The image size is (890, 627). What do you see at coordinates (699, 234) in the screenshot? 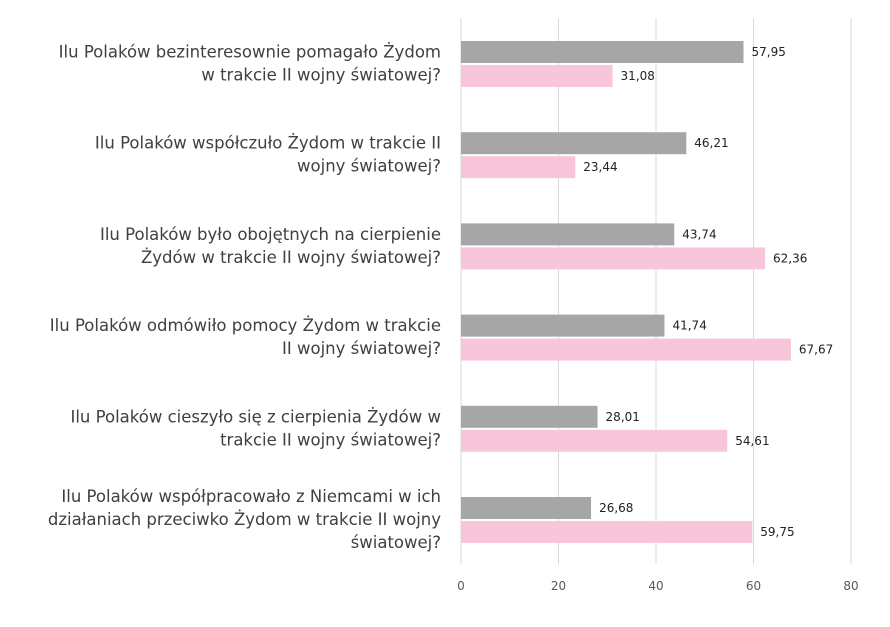
I see `data-label: 43,74` at bounding box center [699, 234].